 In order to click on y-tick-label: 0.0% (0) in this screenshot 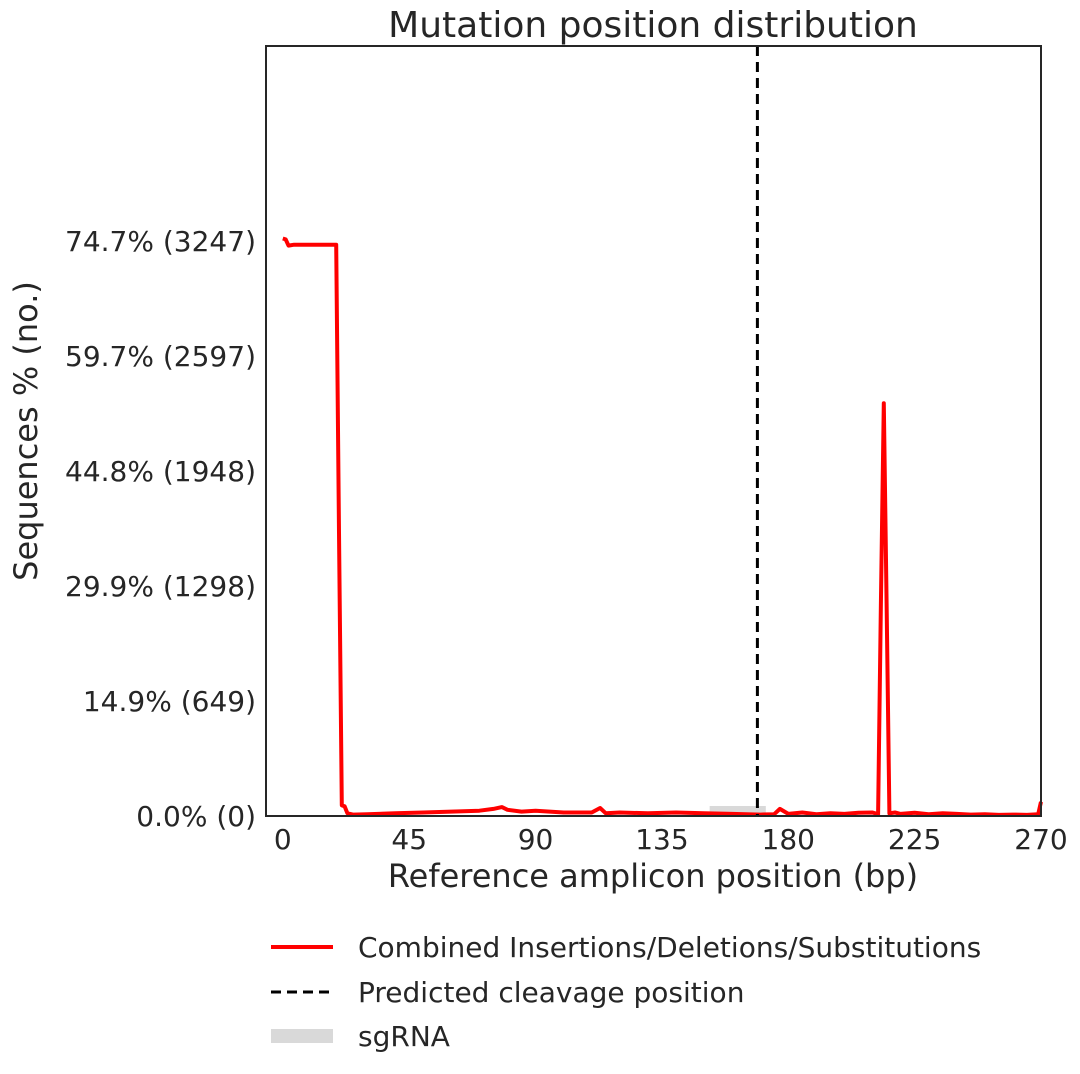, I will do `click(196, 816)`.